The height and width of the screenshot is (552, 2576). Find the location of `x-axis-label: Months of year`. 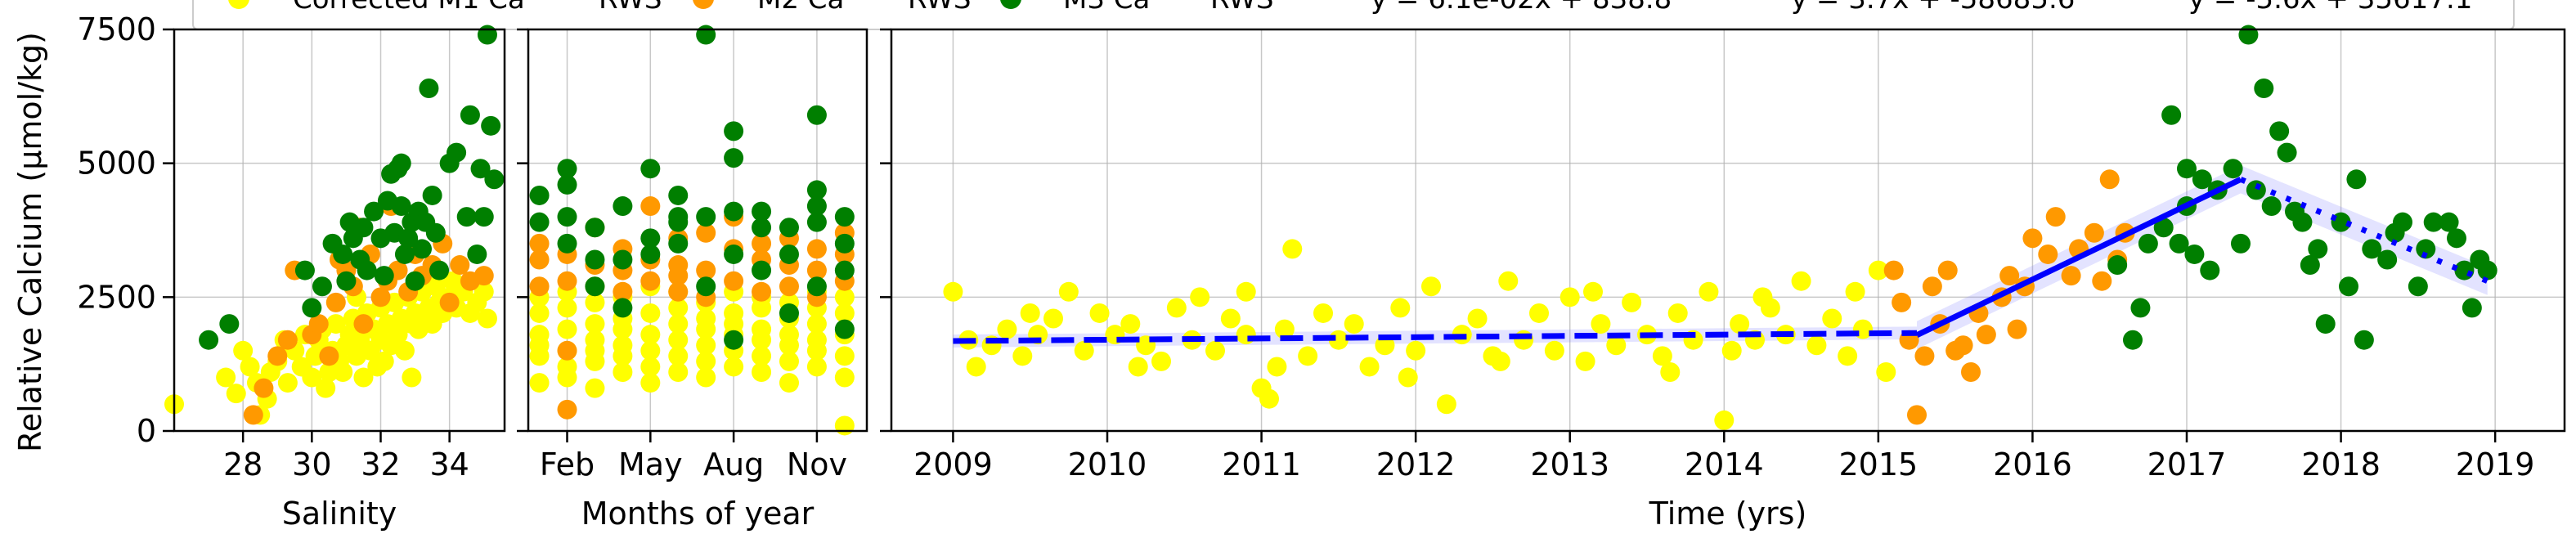

x-axis-label: Months of year is located at coordinates (698, 514).